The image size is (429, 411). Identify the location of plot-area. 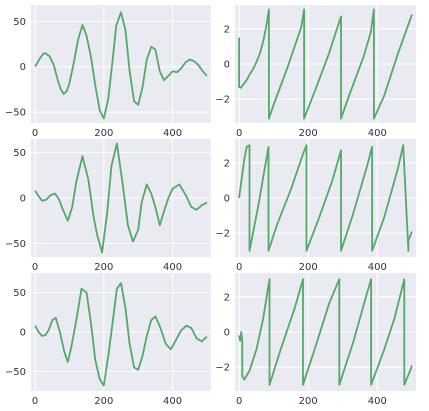
(121, 64).